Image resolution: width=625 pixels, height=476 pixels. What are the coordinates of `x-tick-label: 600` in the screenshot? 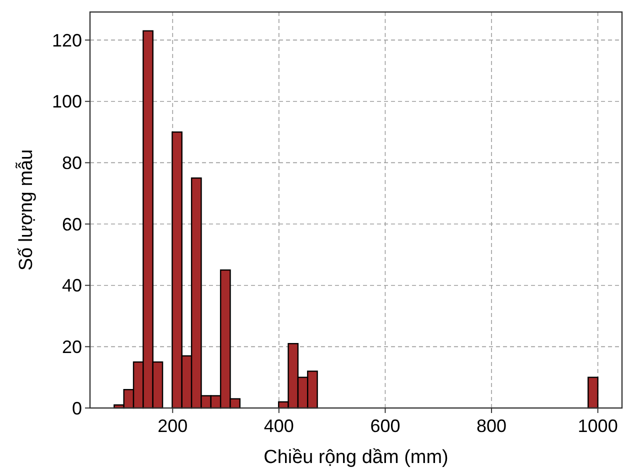 It's located at (385, 426).